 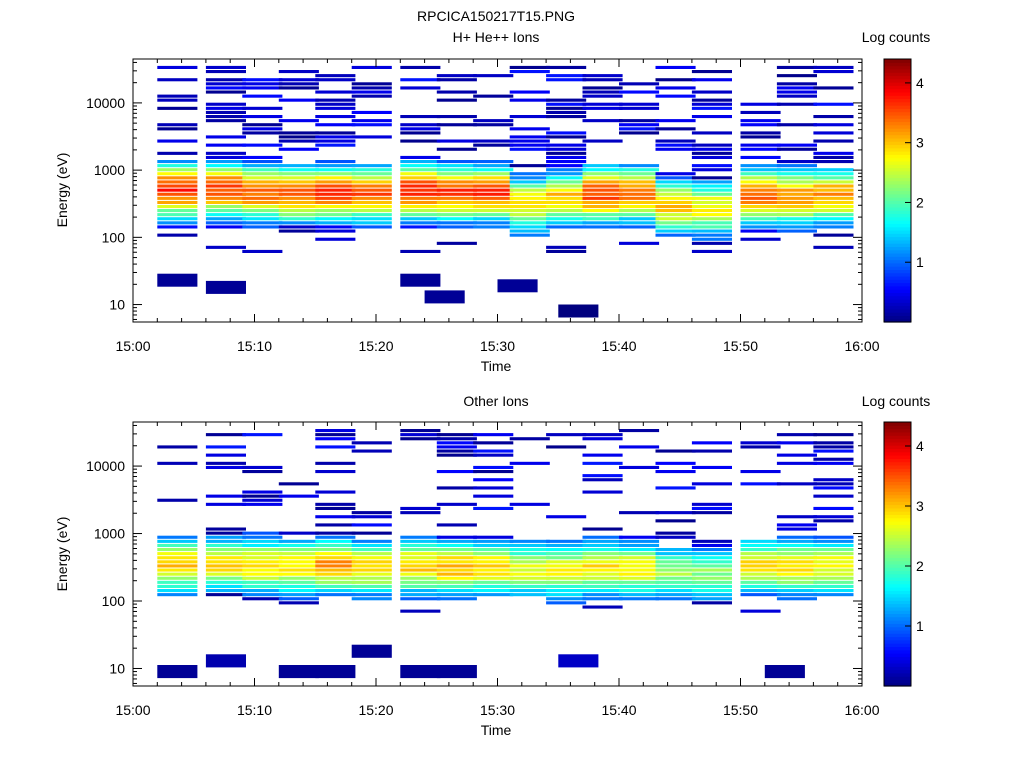 What do you see at coordinates (920, 506) in the screenshot?
I see `colorbar-tick-label: 3` at bounding box center [920, 506].